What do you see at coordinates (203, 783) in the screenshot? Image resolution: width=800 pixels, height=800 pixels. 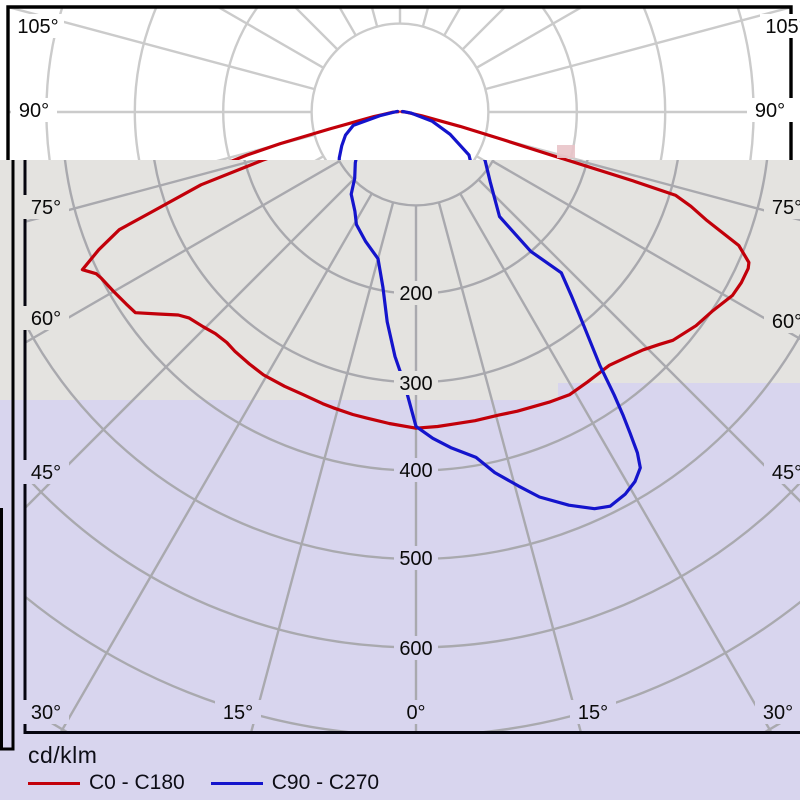 I see `legend-row: C0 - C180 C90 - C270` at bounding box center [203, 783].